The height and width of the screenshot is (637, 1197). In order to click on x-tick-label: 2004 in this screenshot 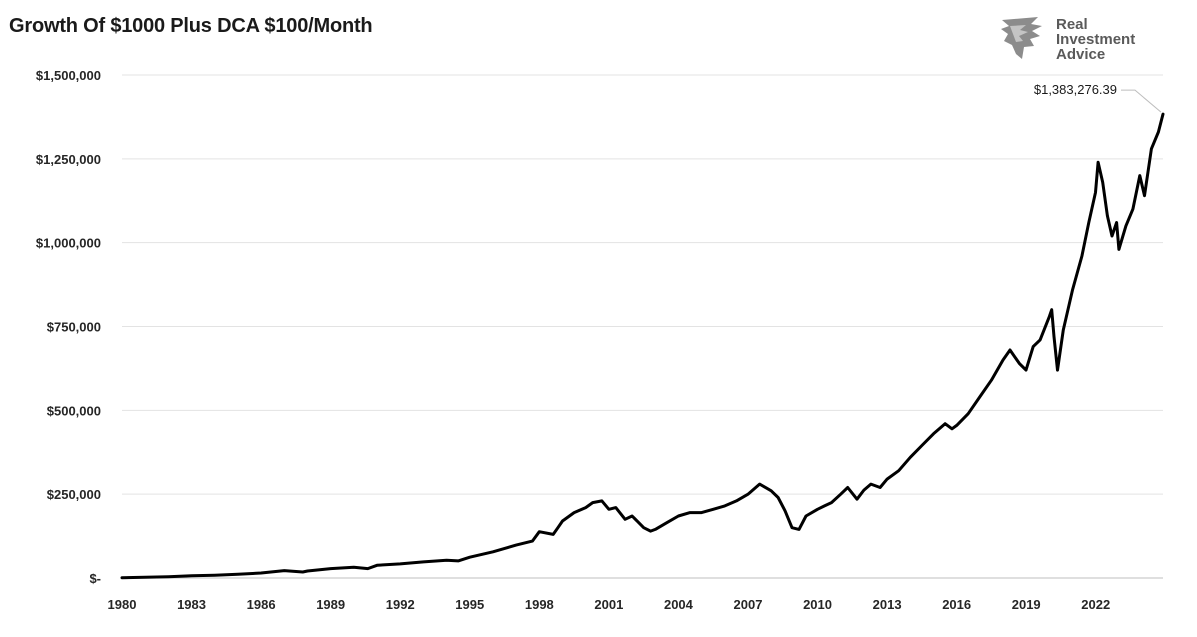, I will do `click(679, 604)`.